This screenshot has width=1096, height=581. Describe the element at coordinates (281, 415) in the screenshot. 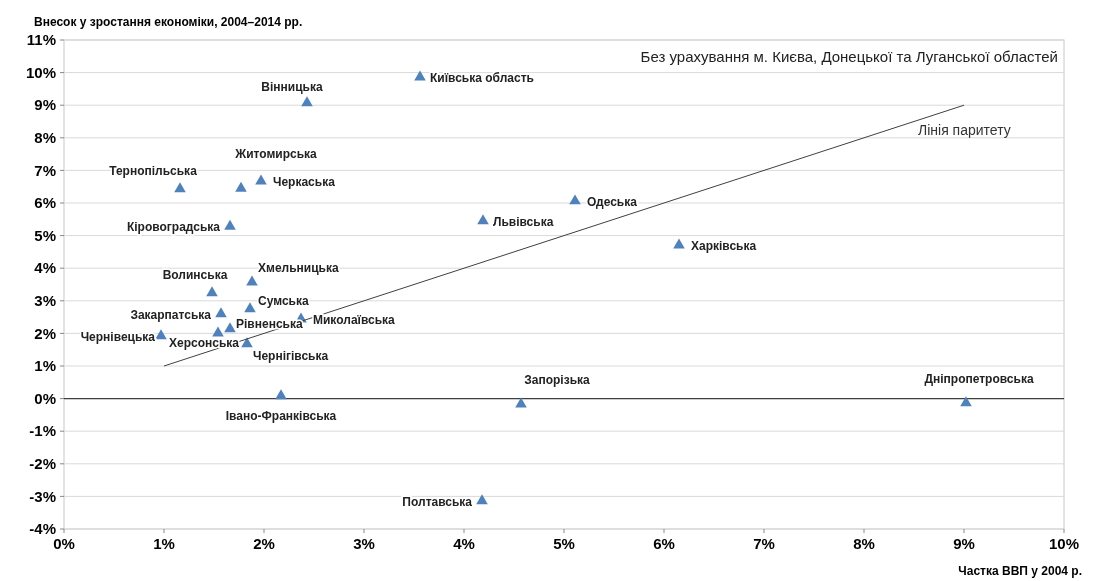

I see `annotation: Івано-Франківська` at that location.